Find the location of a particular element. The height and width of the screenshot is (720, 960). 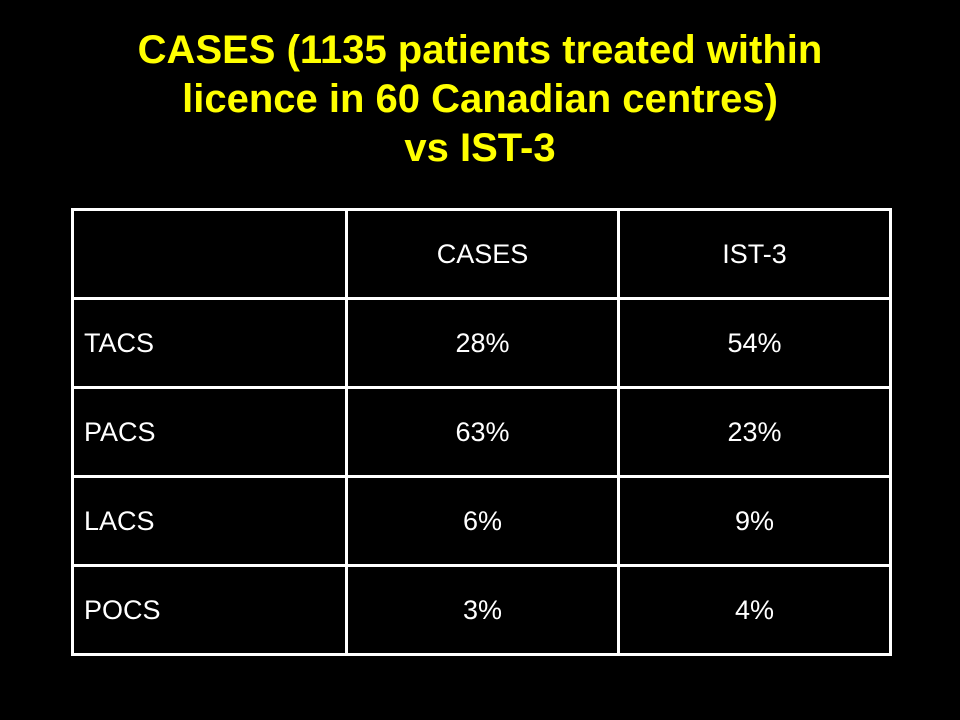

cases-value: 3% is located at coordinates (482, 610).